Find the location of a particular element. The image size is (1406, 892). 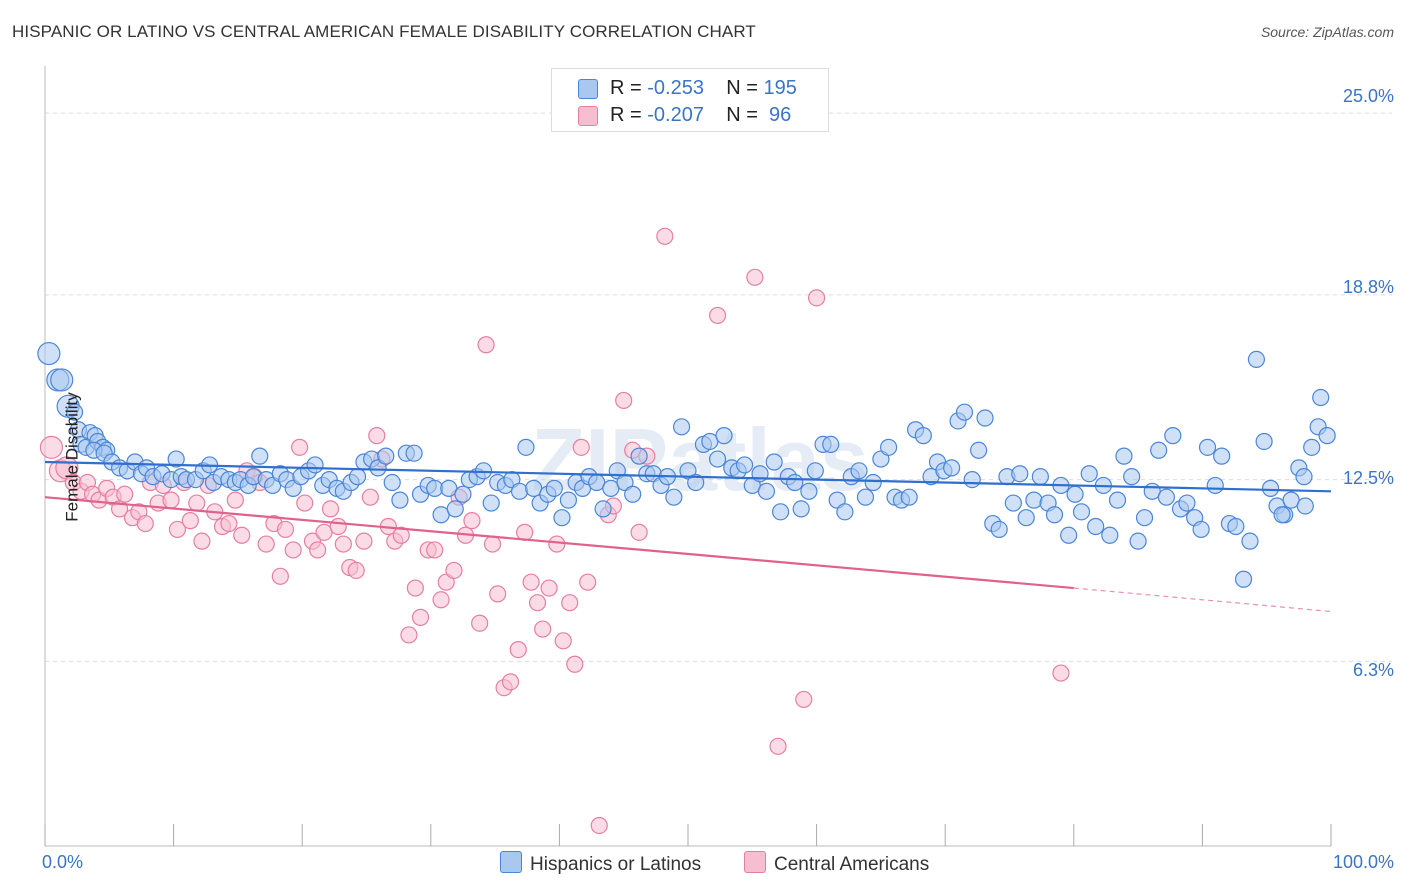

pink-swatch is located at coordinates (588, 116).